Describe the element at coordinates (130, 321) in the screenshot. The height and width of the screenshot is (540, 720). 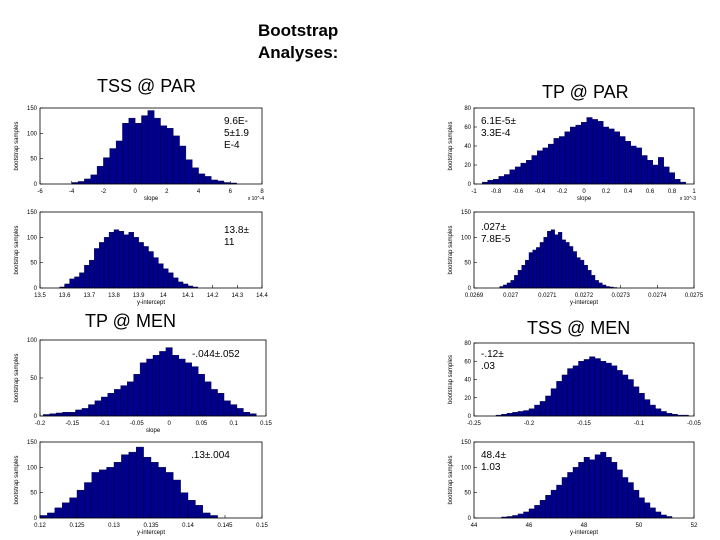
I see `section-label-tp-men: TP @ MEN` at that location.